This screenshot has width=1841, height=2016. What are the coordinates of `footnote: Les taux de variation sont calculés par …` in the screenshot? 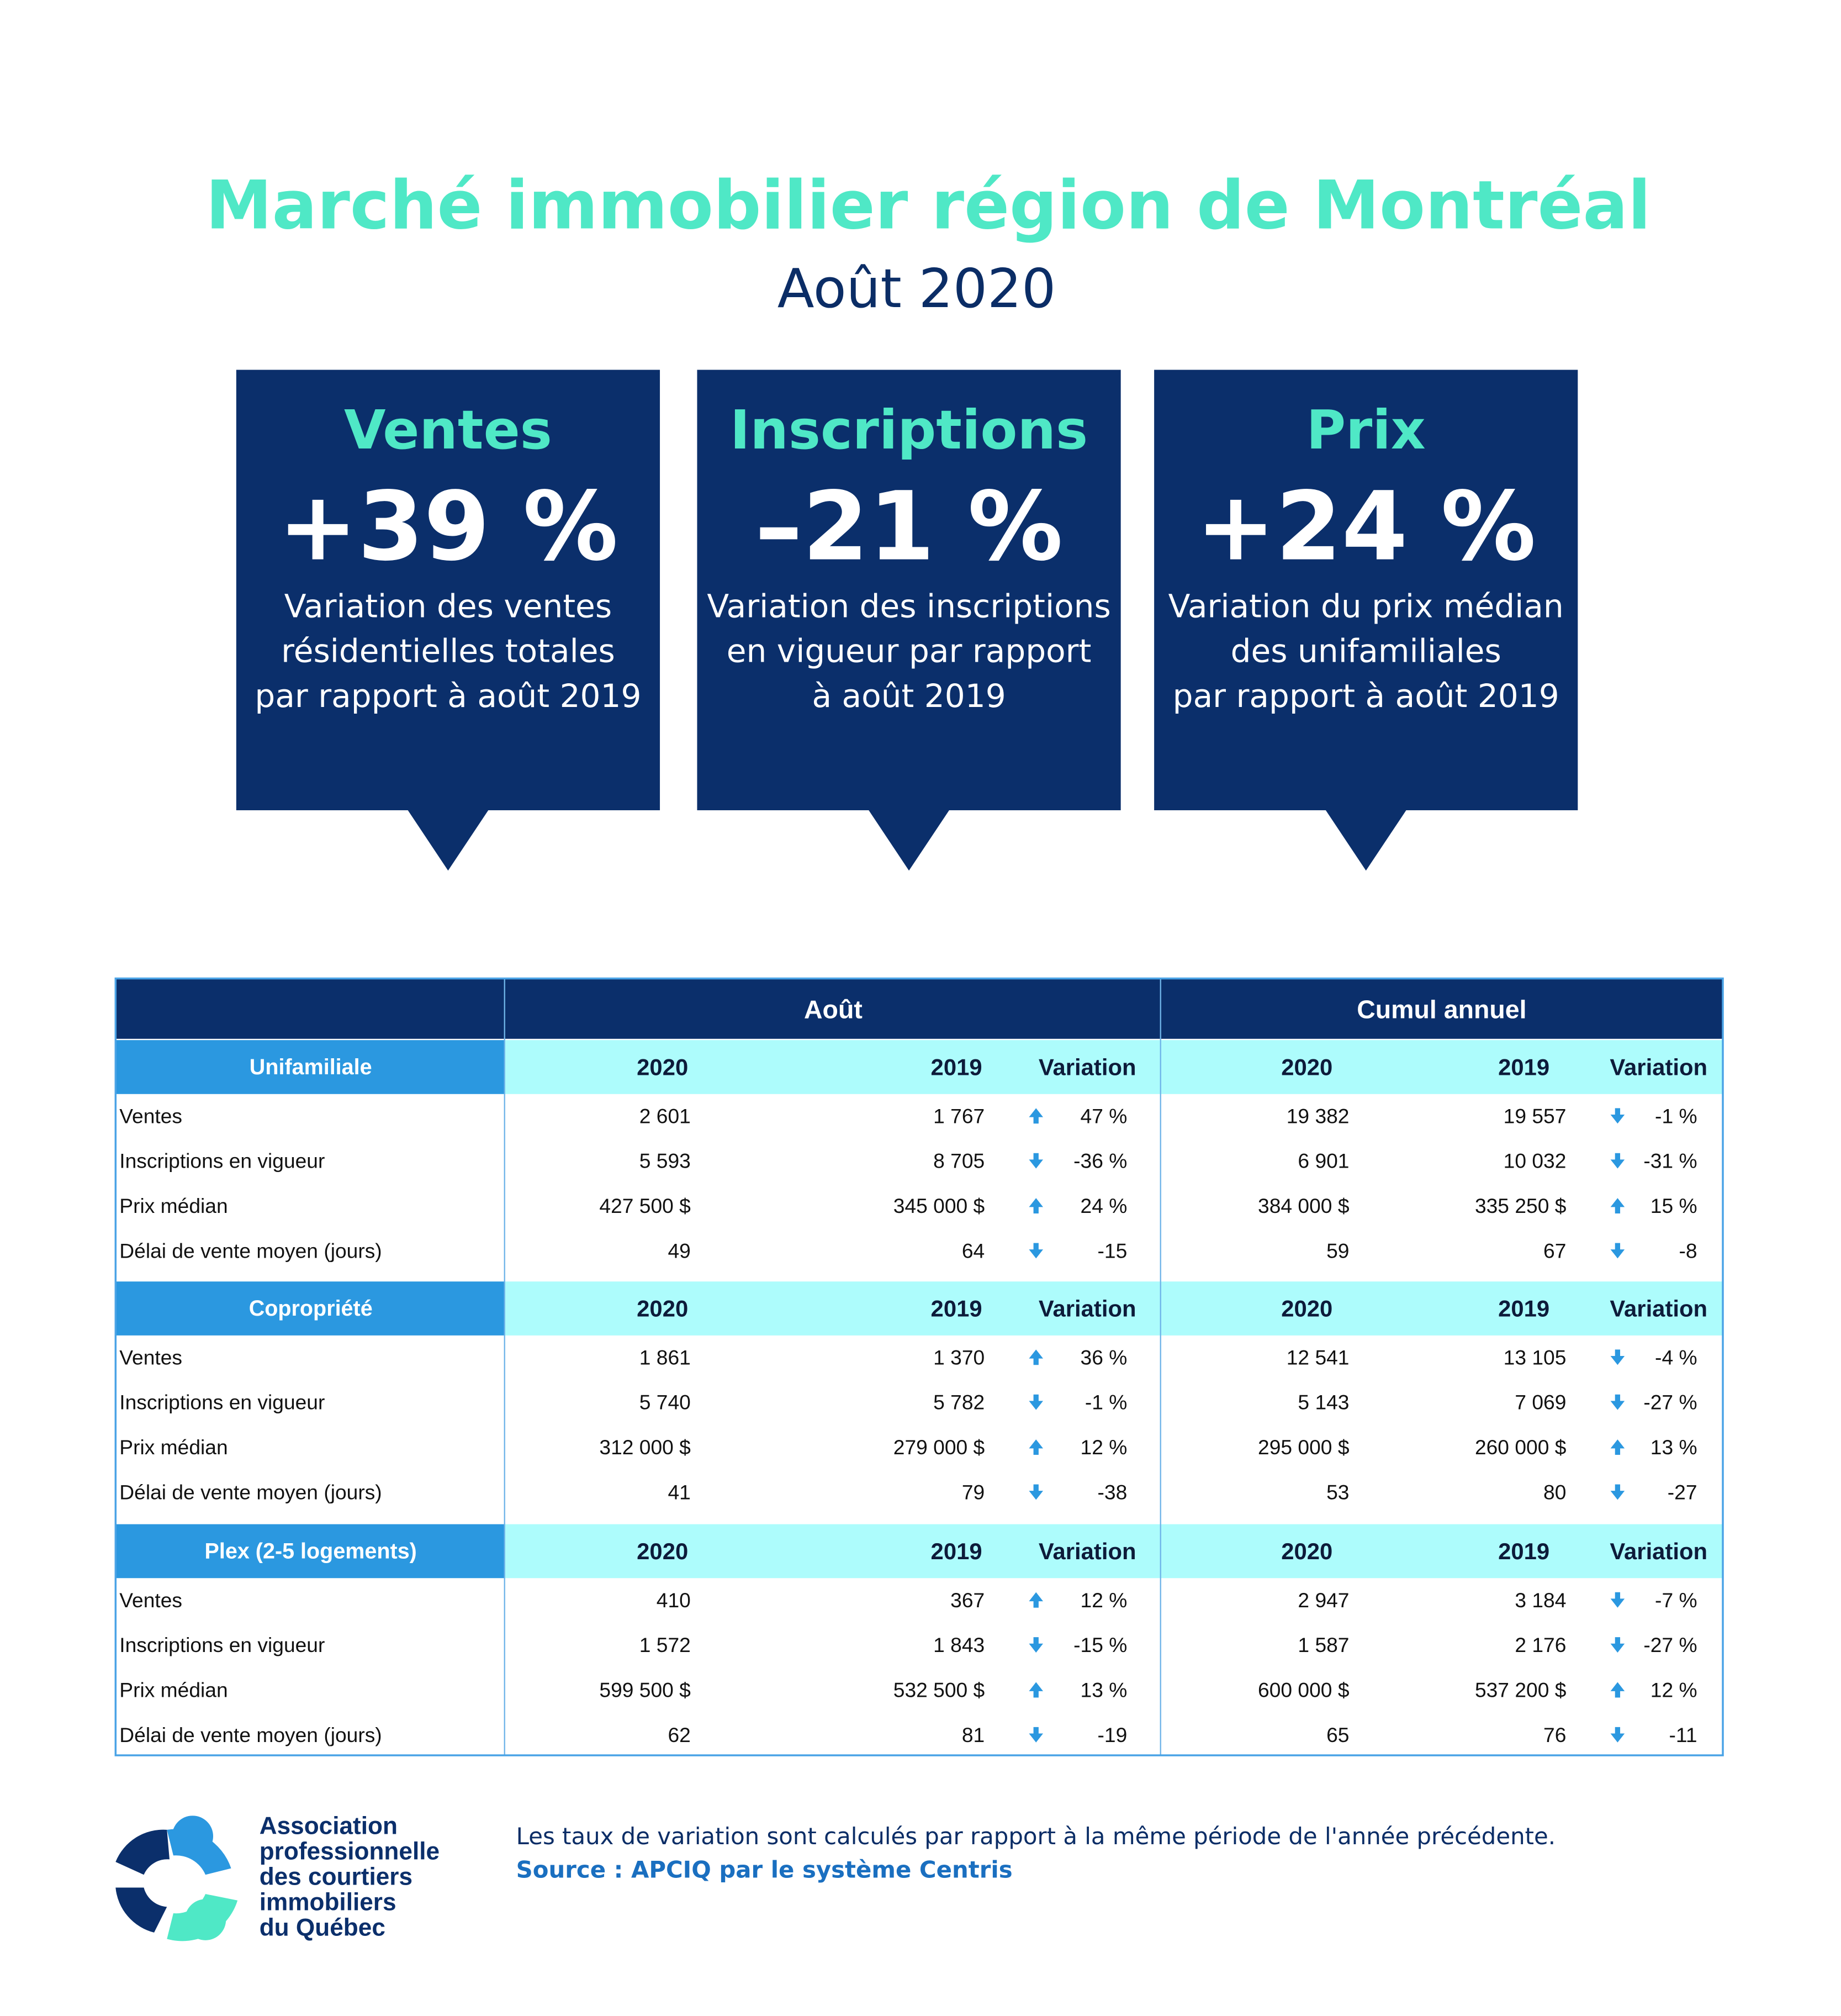 It's located at (1036, 1836).